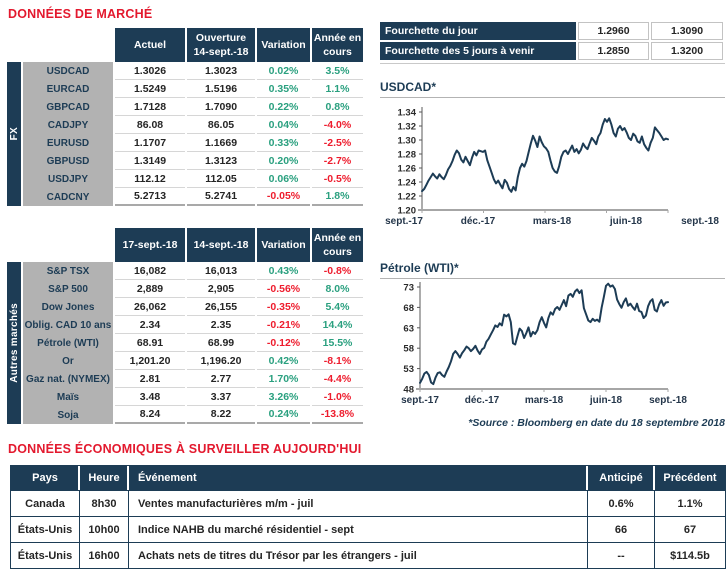  Describe the element at coordinates (358, 503) in the screenshot. I see `econ-cell-evenement: Ventes manufacturières m/m - juil` at that location.